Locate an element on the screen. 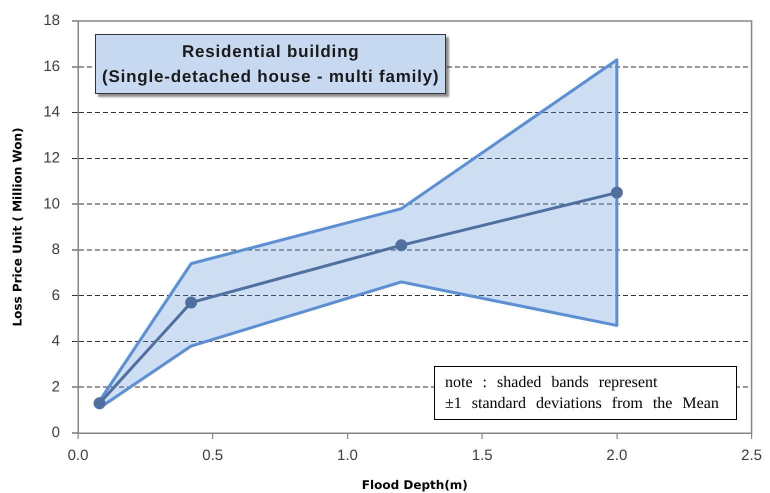 This screenshot has width=770, height=493. y-tick-label: 12 is located at coordinates (51, 157).